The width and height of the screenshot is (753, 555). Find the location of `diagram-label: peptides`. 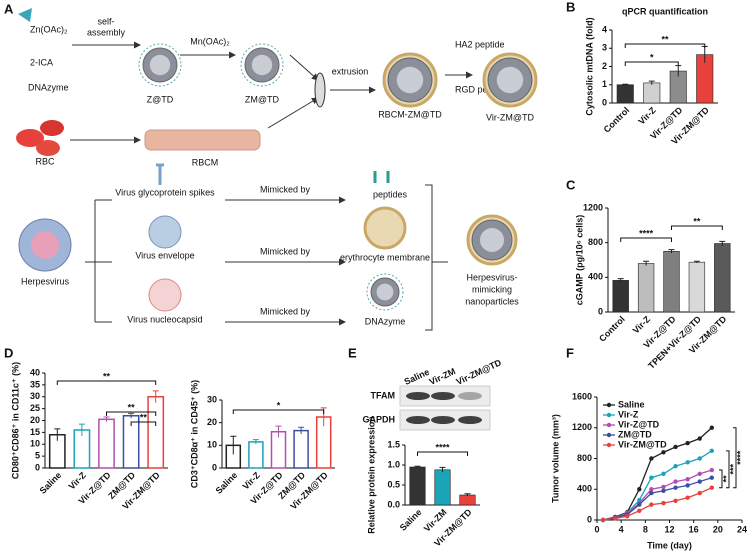

diagram-label: peptides is located at coordinates (390, 194).